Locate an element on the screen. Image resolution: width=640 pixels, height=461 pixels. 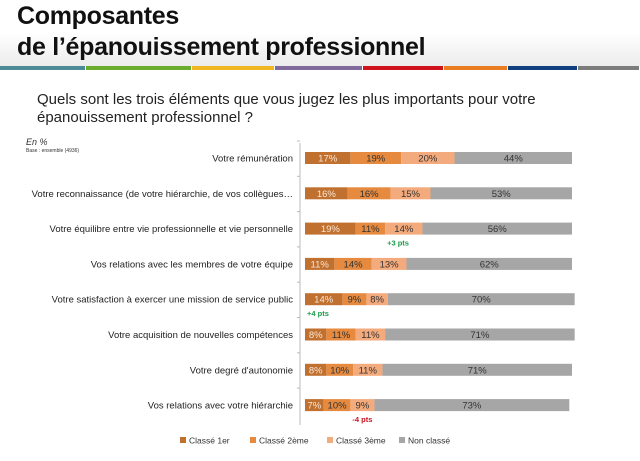
change-annotation: +3 pts is located at coordinates (398, 243).